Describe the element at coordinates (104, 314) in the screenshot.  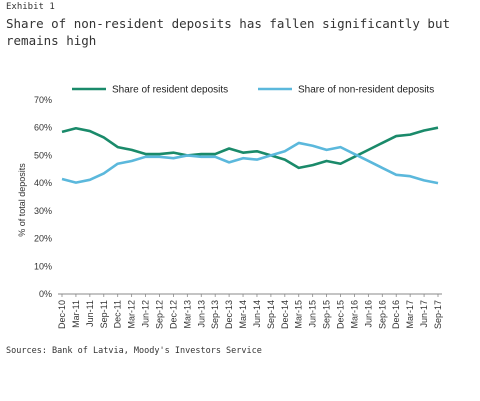
I see `x-tick-label: Sep-11` at that location.